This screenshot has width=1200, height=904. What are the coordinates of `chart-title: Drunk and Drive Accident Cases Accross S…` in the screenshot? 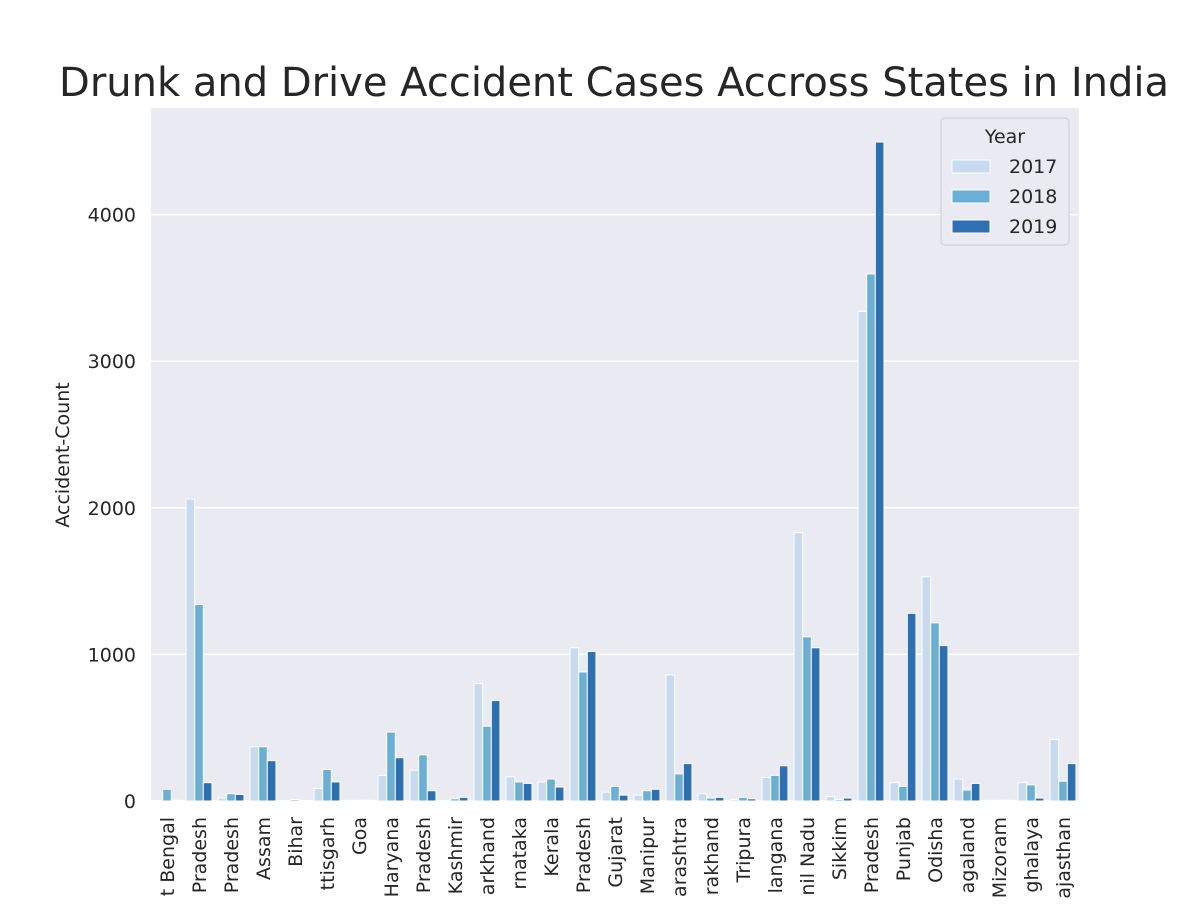 It's located at (614, 83).